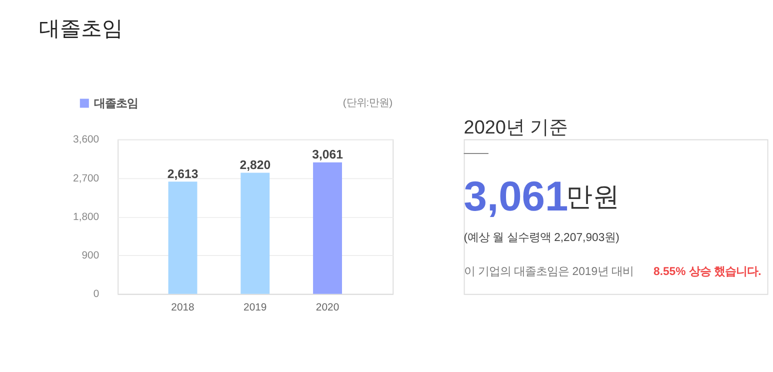 This screenshot has height=372, width=773. What do you see at coordinates (593, 197) in the screenshot?
I see `text: 만원` at bounding box center [593, 197].